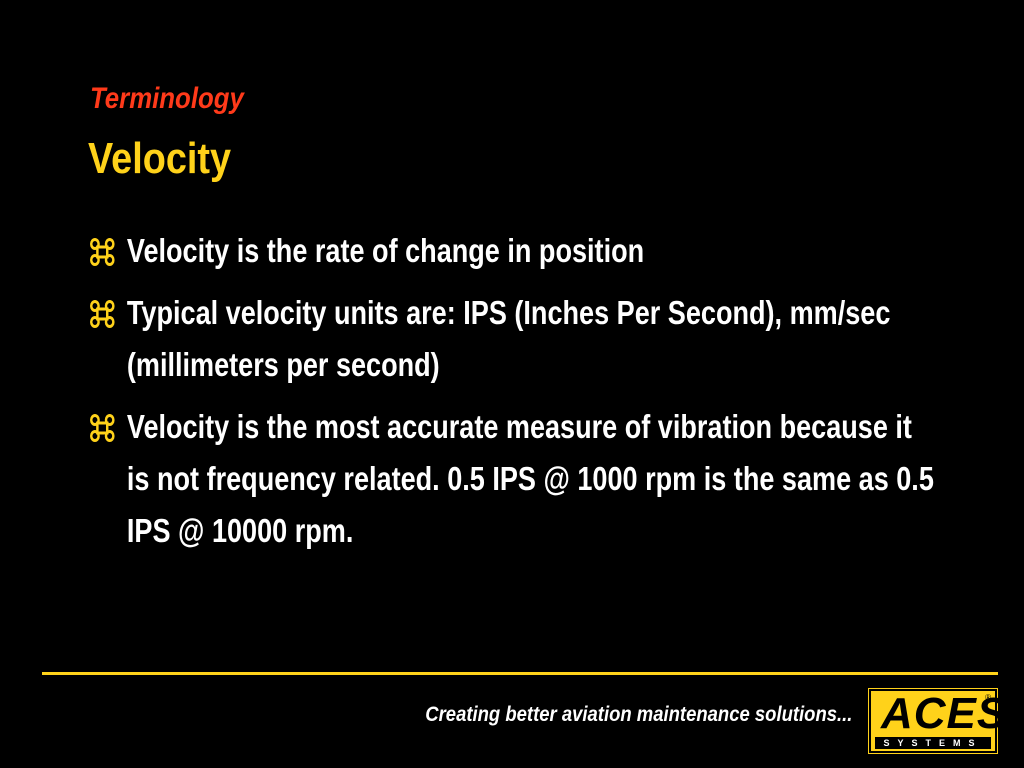 Image resolution: width=1024 pixels, height=768 pixels. I want to click on slide-title: Velocity, so click(160, 158).